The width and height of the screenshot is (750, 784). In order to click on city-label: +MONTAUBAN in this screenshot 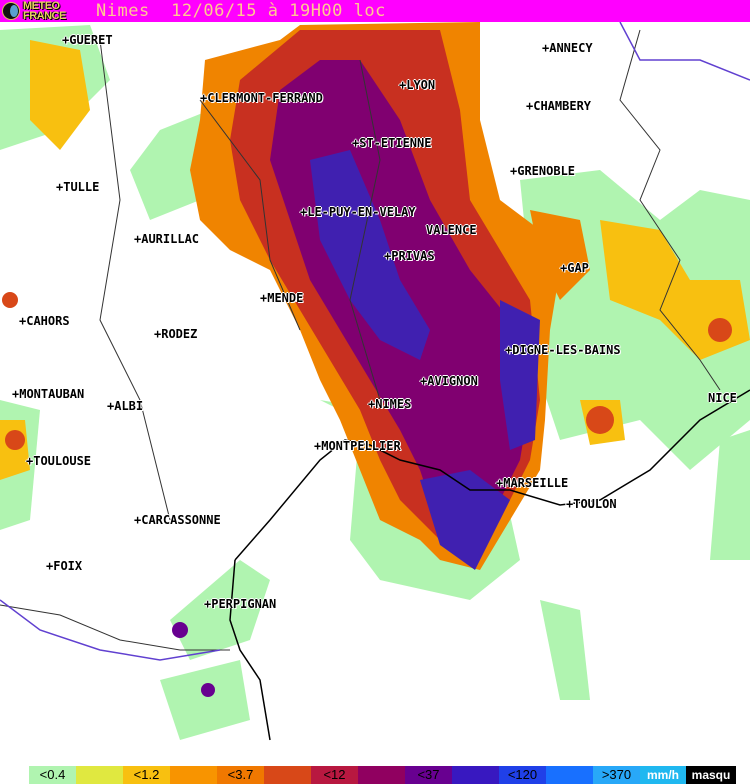, I will do `click(48, 394)`.